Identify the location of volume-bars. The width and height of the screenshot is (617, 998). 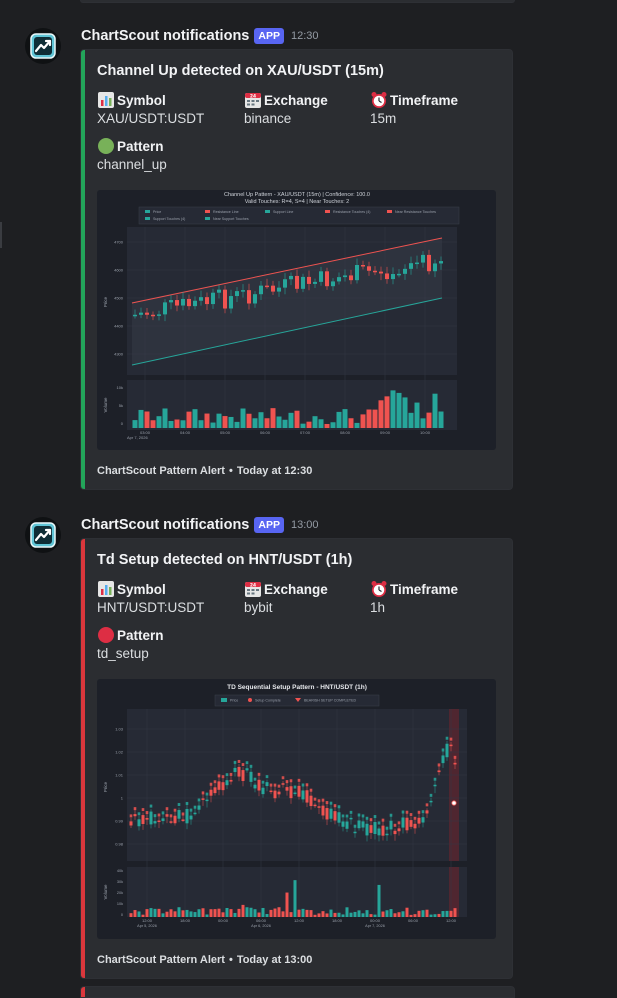
(288, 409).